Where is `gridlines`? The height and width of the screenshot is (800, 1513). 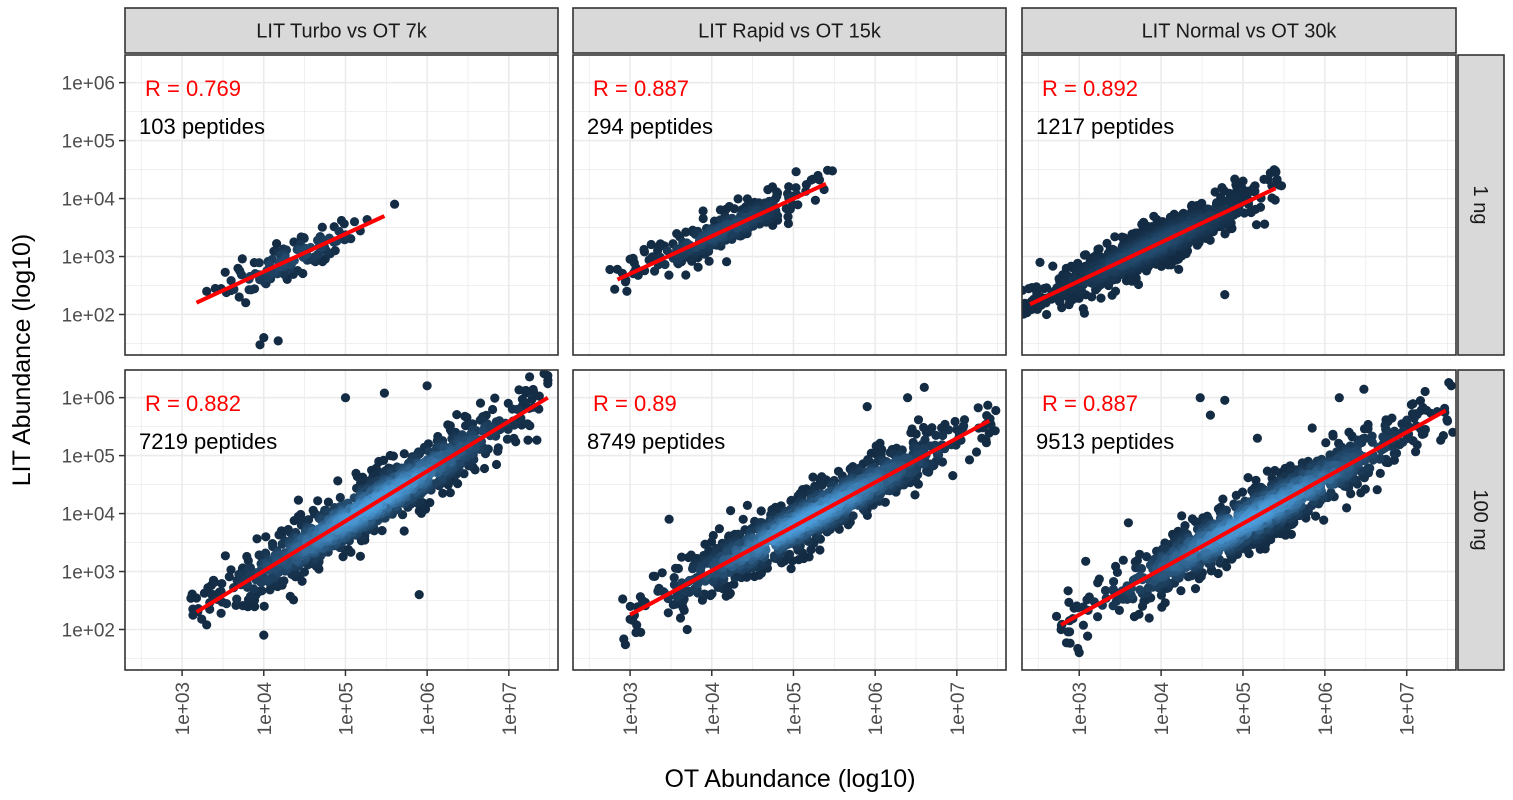
gridlines is located at coordinates (341, 205).